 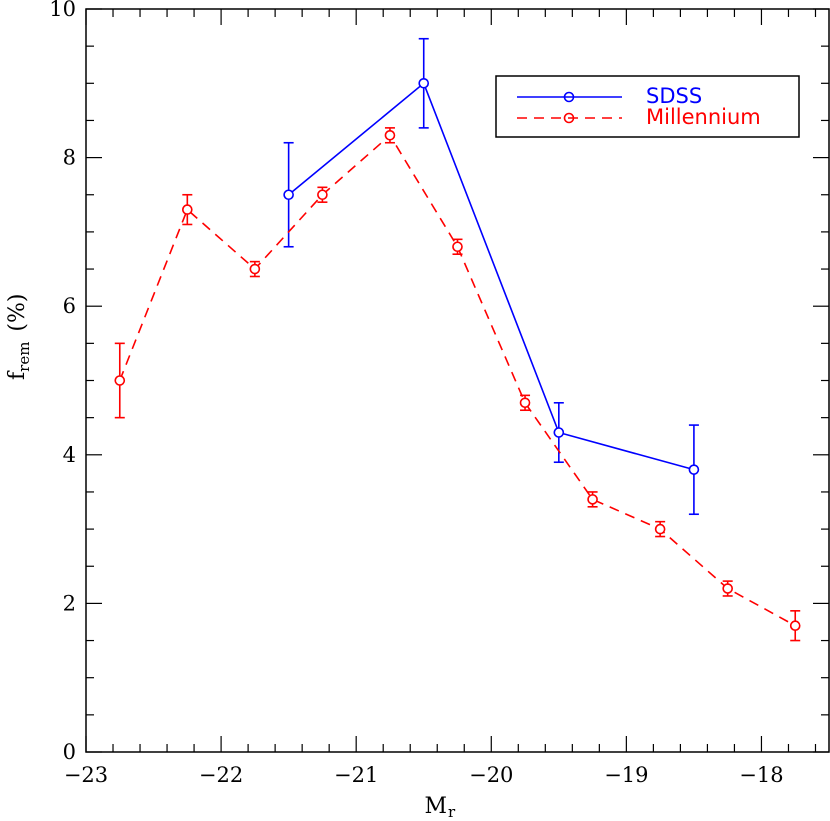 I want to click on x-tick-label: −20, so click(x=491, y=775).